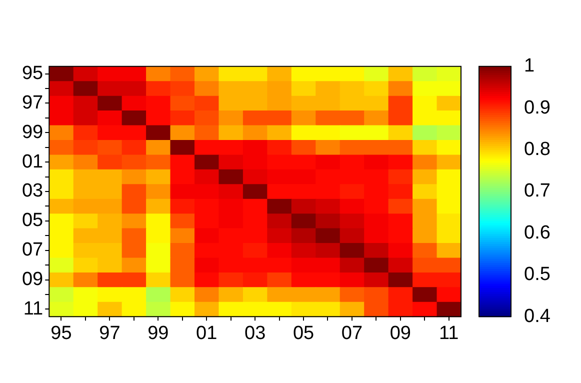 The height and width of the screenshot is (383, 581). I want to click on x-tick-label: 95, so click(61, 333).